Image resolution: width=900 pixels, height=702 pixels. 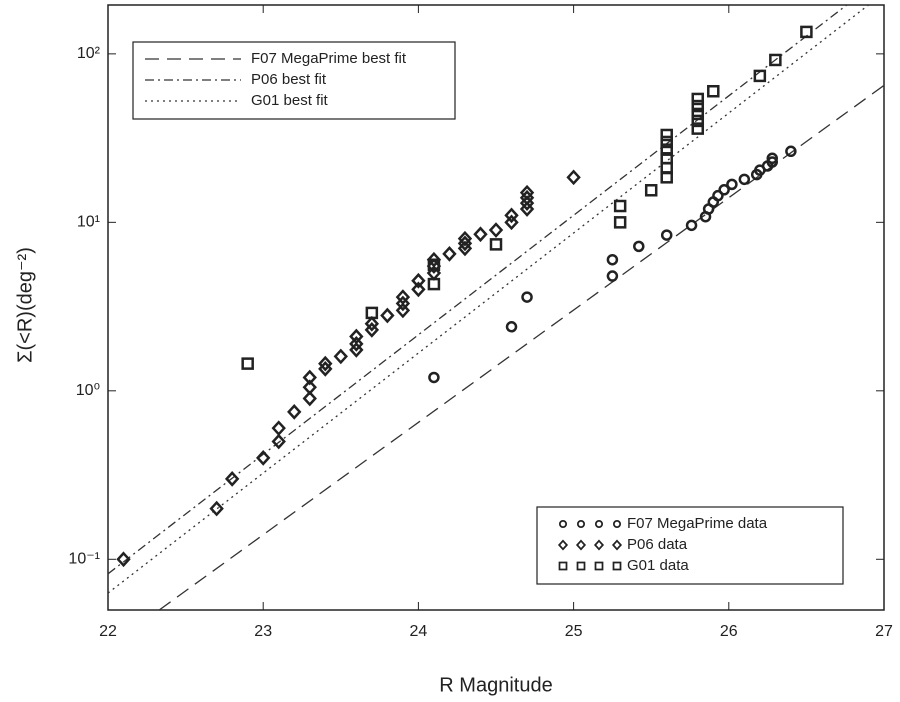 I want to click on x-tick-label: 25, so click(x=574, y=631).